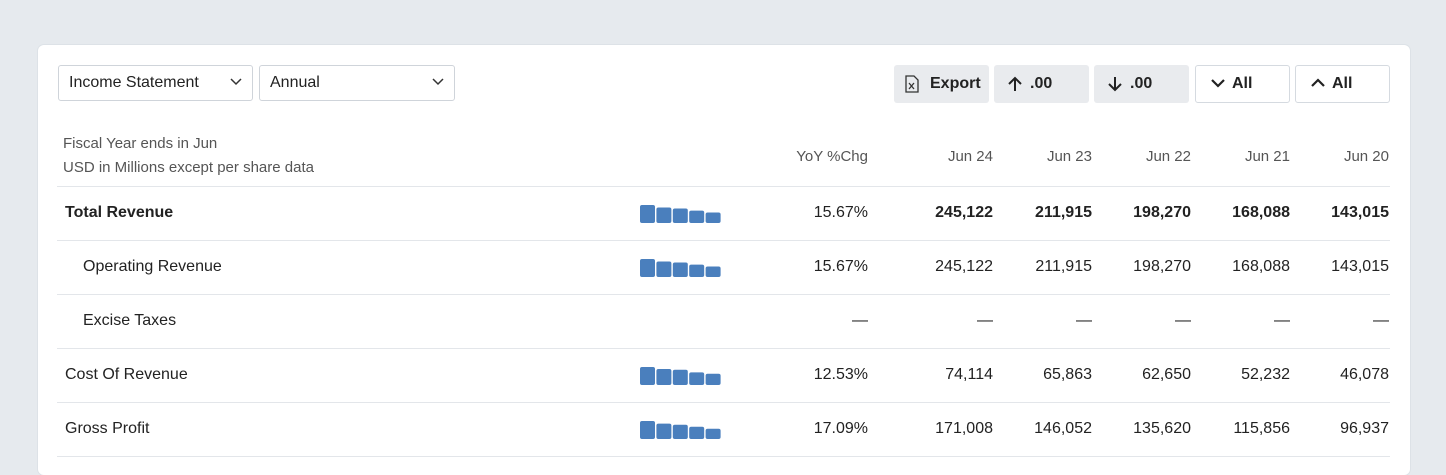 Image resolution: width=1446 pixels, height=475 pixels. I want to click on note: USD in Millions except per share data, so click(188, 167).